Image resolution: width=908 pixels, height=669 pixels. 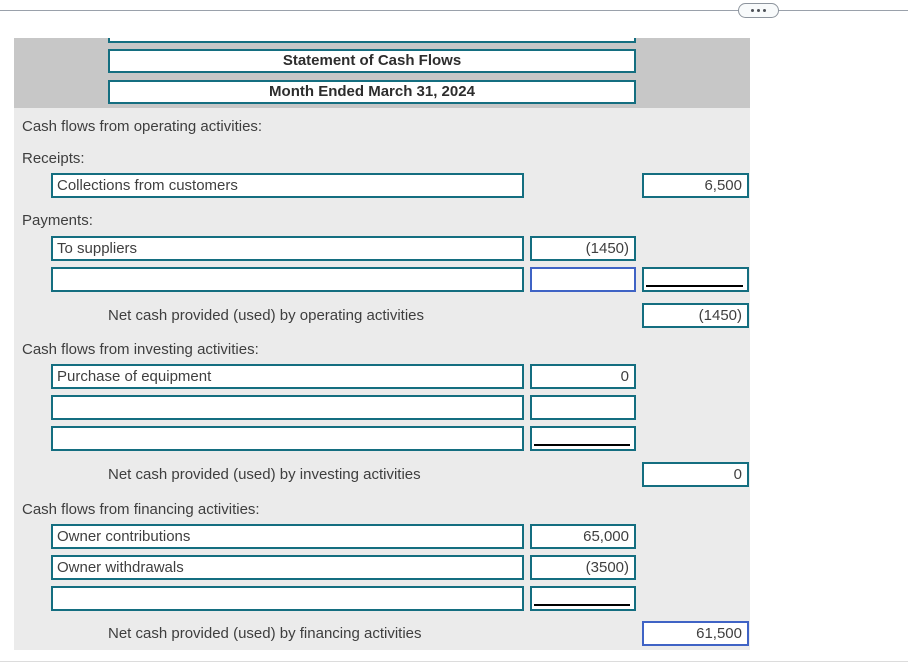 I want to click on financing-blank-row, so click(x=382, y=598).